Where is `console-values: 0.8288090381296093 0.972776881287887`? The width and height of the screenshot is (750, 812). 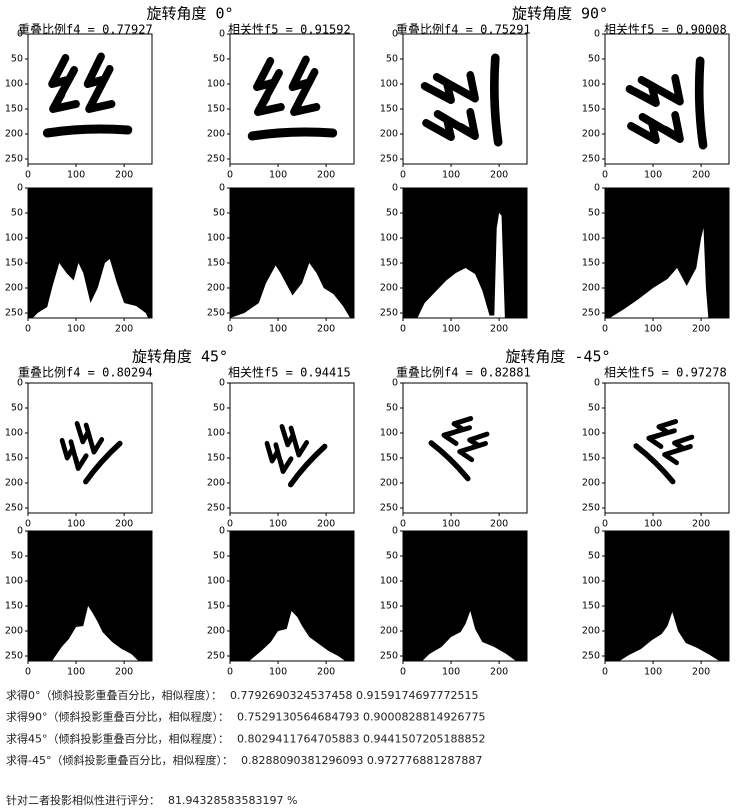
console-values: 0.8288090381296093 0.972776881287887 is located at coordinates (361, 760).